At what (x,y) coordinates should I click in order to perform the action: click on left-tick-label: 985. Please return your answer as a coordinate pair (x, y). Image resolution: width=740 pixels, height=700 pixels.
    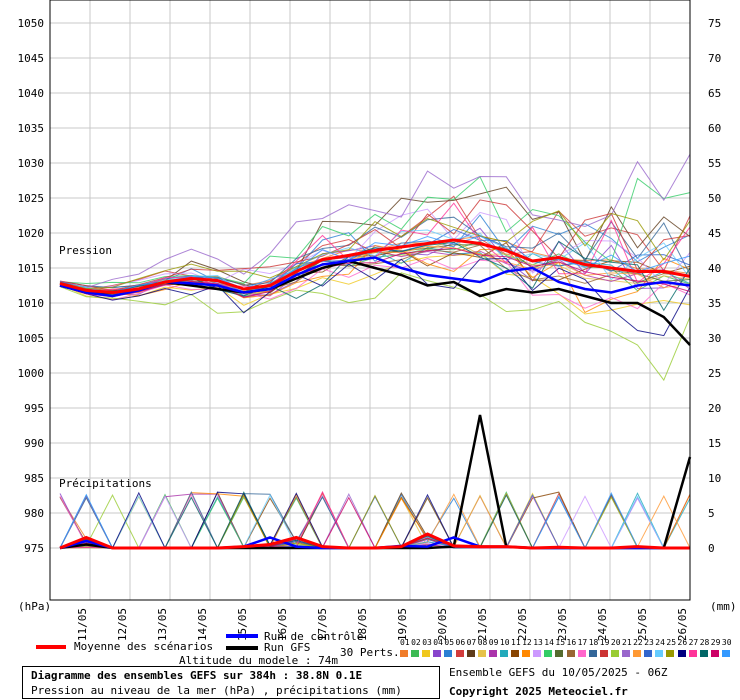
    Looking at the image, I should click on (34, 478).